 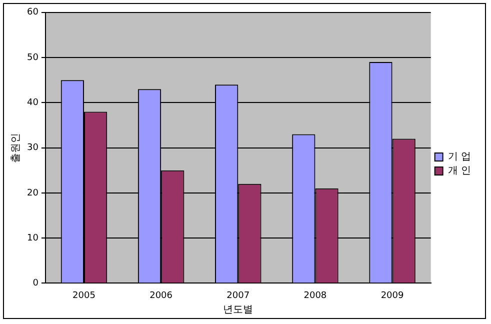 I want to click on y-axis-title: 출원인, so click(x=16, y=147).